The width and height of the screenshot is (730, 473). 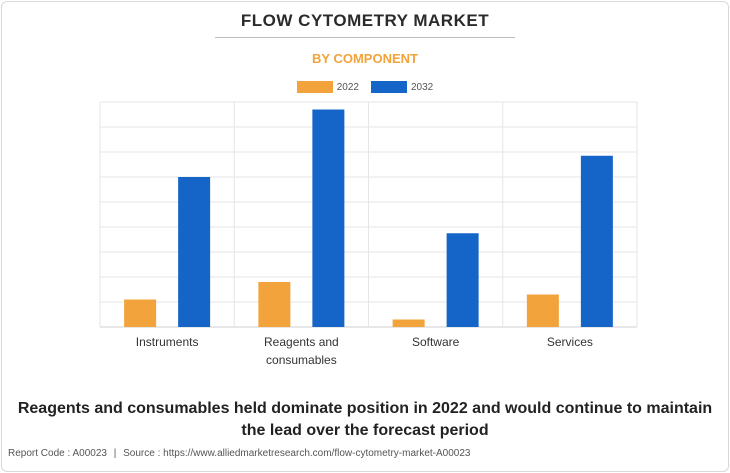 What do you see at coordinates (365, 37) in the screenshot?
I see `title-divider` at bounding box center [365, 37].